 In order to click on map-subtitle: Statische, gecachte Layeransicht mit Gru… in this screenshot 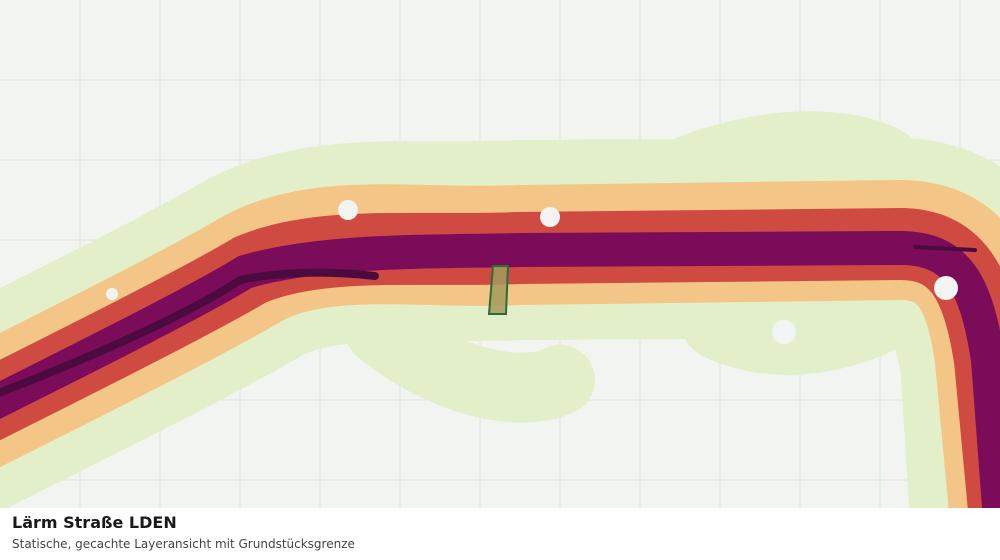, I will do `click(183, 544)`.